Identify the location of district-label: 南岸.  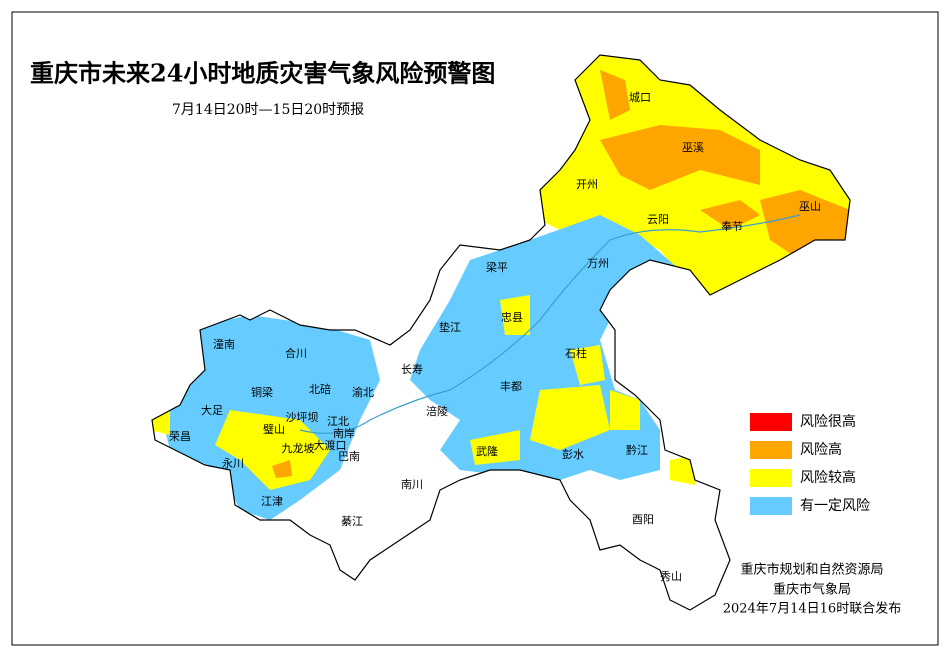
(344, 433).